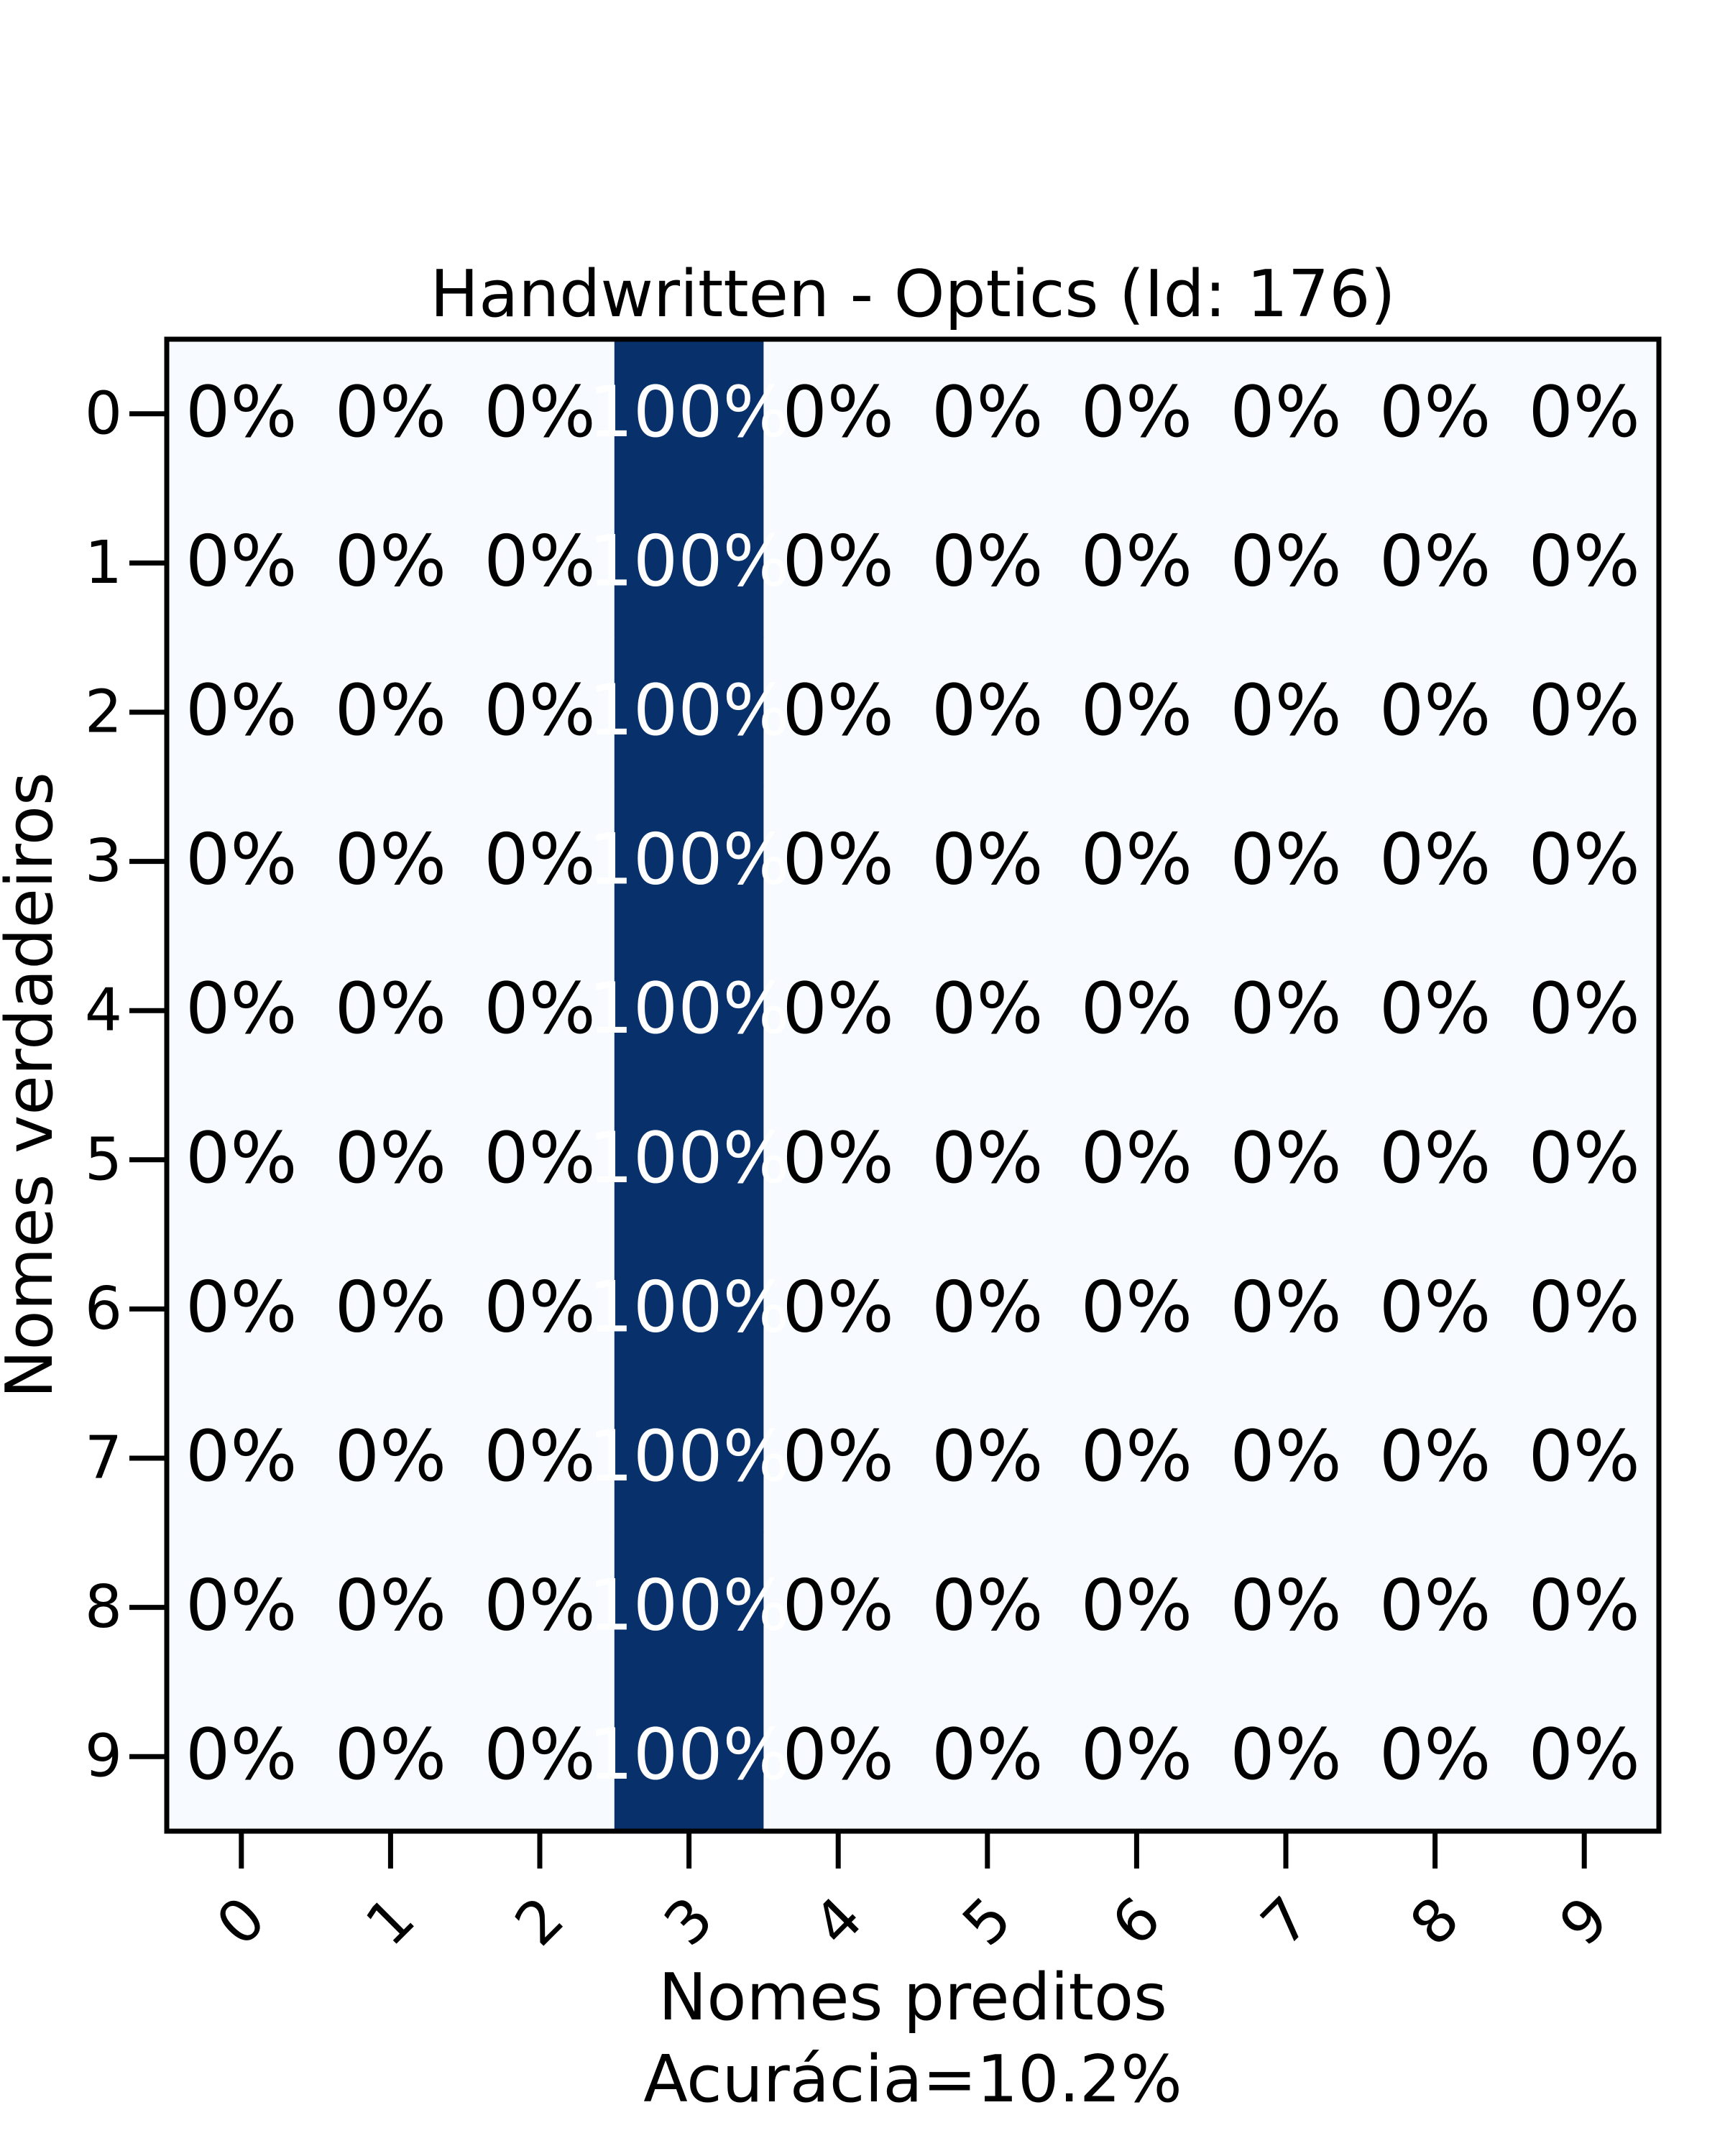  Describe the element at coordinates (912, 1998) in the screenshot. I see `x-axis-label: Nomes preditos` at that location.